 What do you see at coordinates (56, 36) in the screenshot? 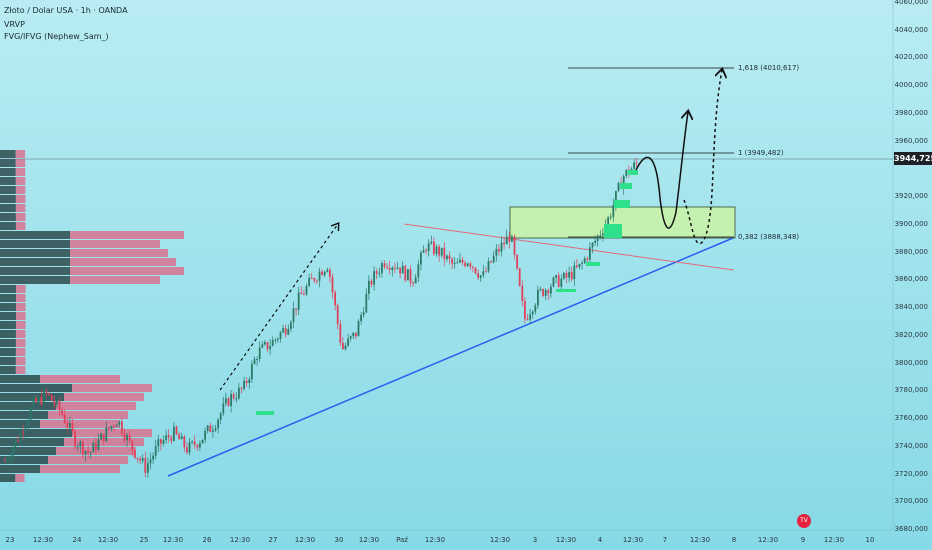
I see `indicator-fvg: FVG/IFVG (Nephew_Sam_)` at bounding box center [56, 36].